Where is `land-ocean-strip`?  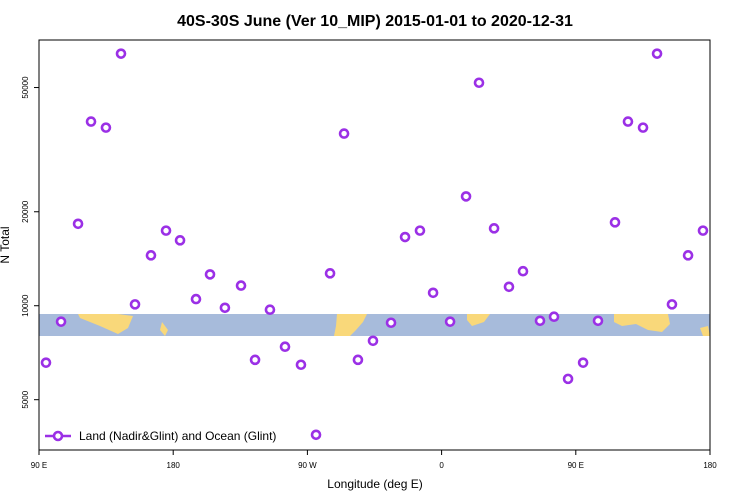
land-ocean-strip is located at coordinates (374, 325).